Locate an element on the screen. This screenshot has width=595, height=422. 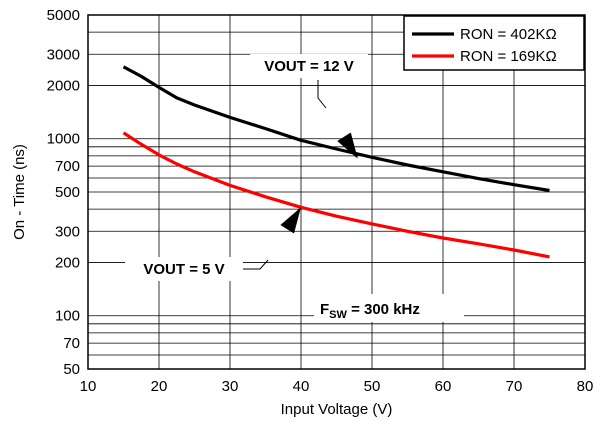
y-tick-label: 3000 is located at coordinates (63, 54).